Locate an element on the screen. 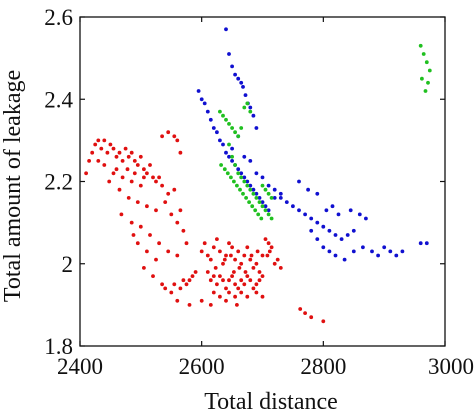 The image size is (474, 418). y-axis-label: Total amount of leakage is located at coordinates (13, 186).